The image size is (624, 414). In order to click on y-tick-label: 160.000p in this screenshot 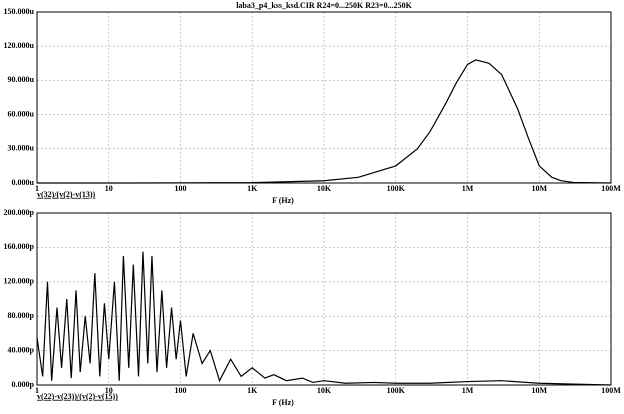, I will do `click(19, 246)`.